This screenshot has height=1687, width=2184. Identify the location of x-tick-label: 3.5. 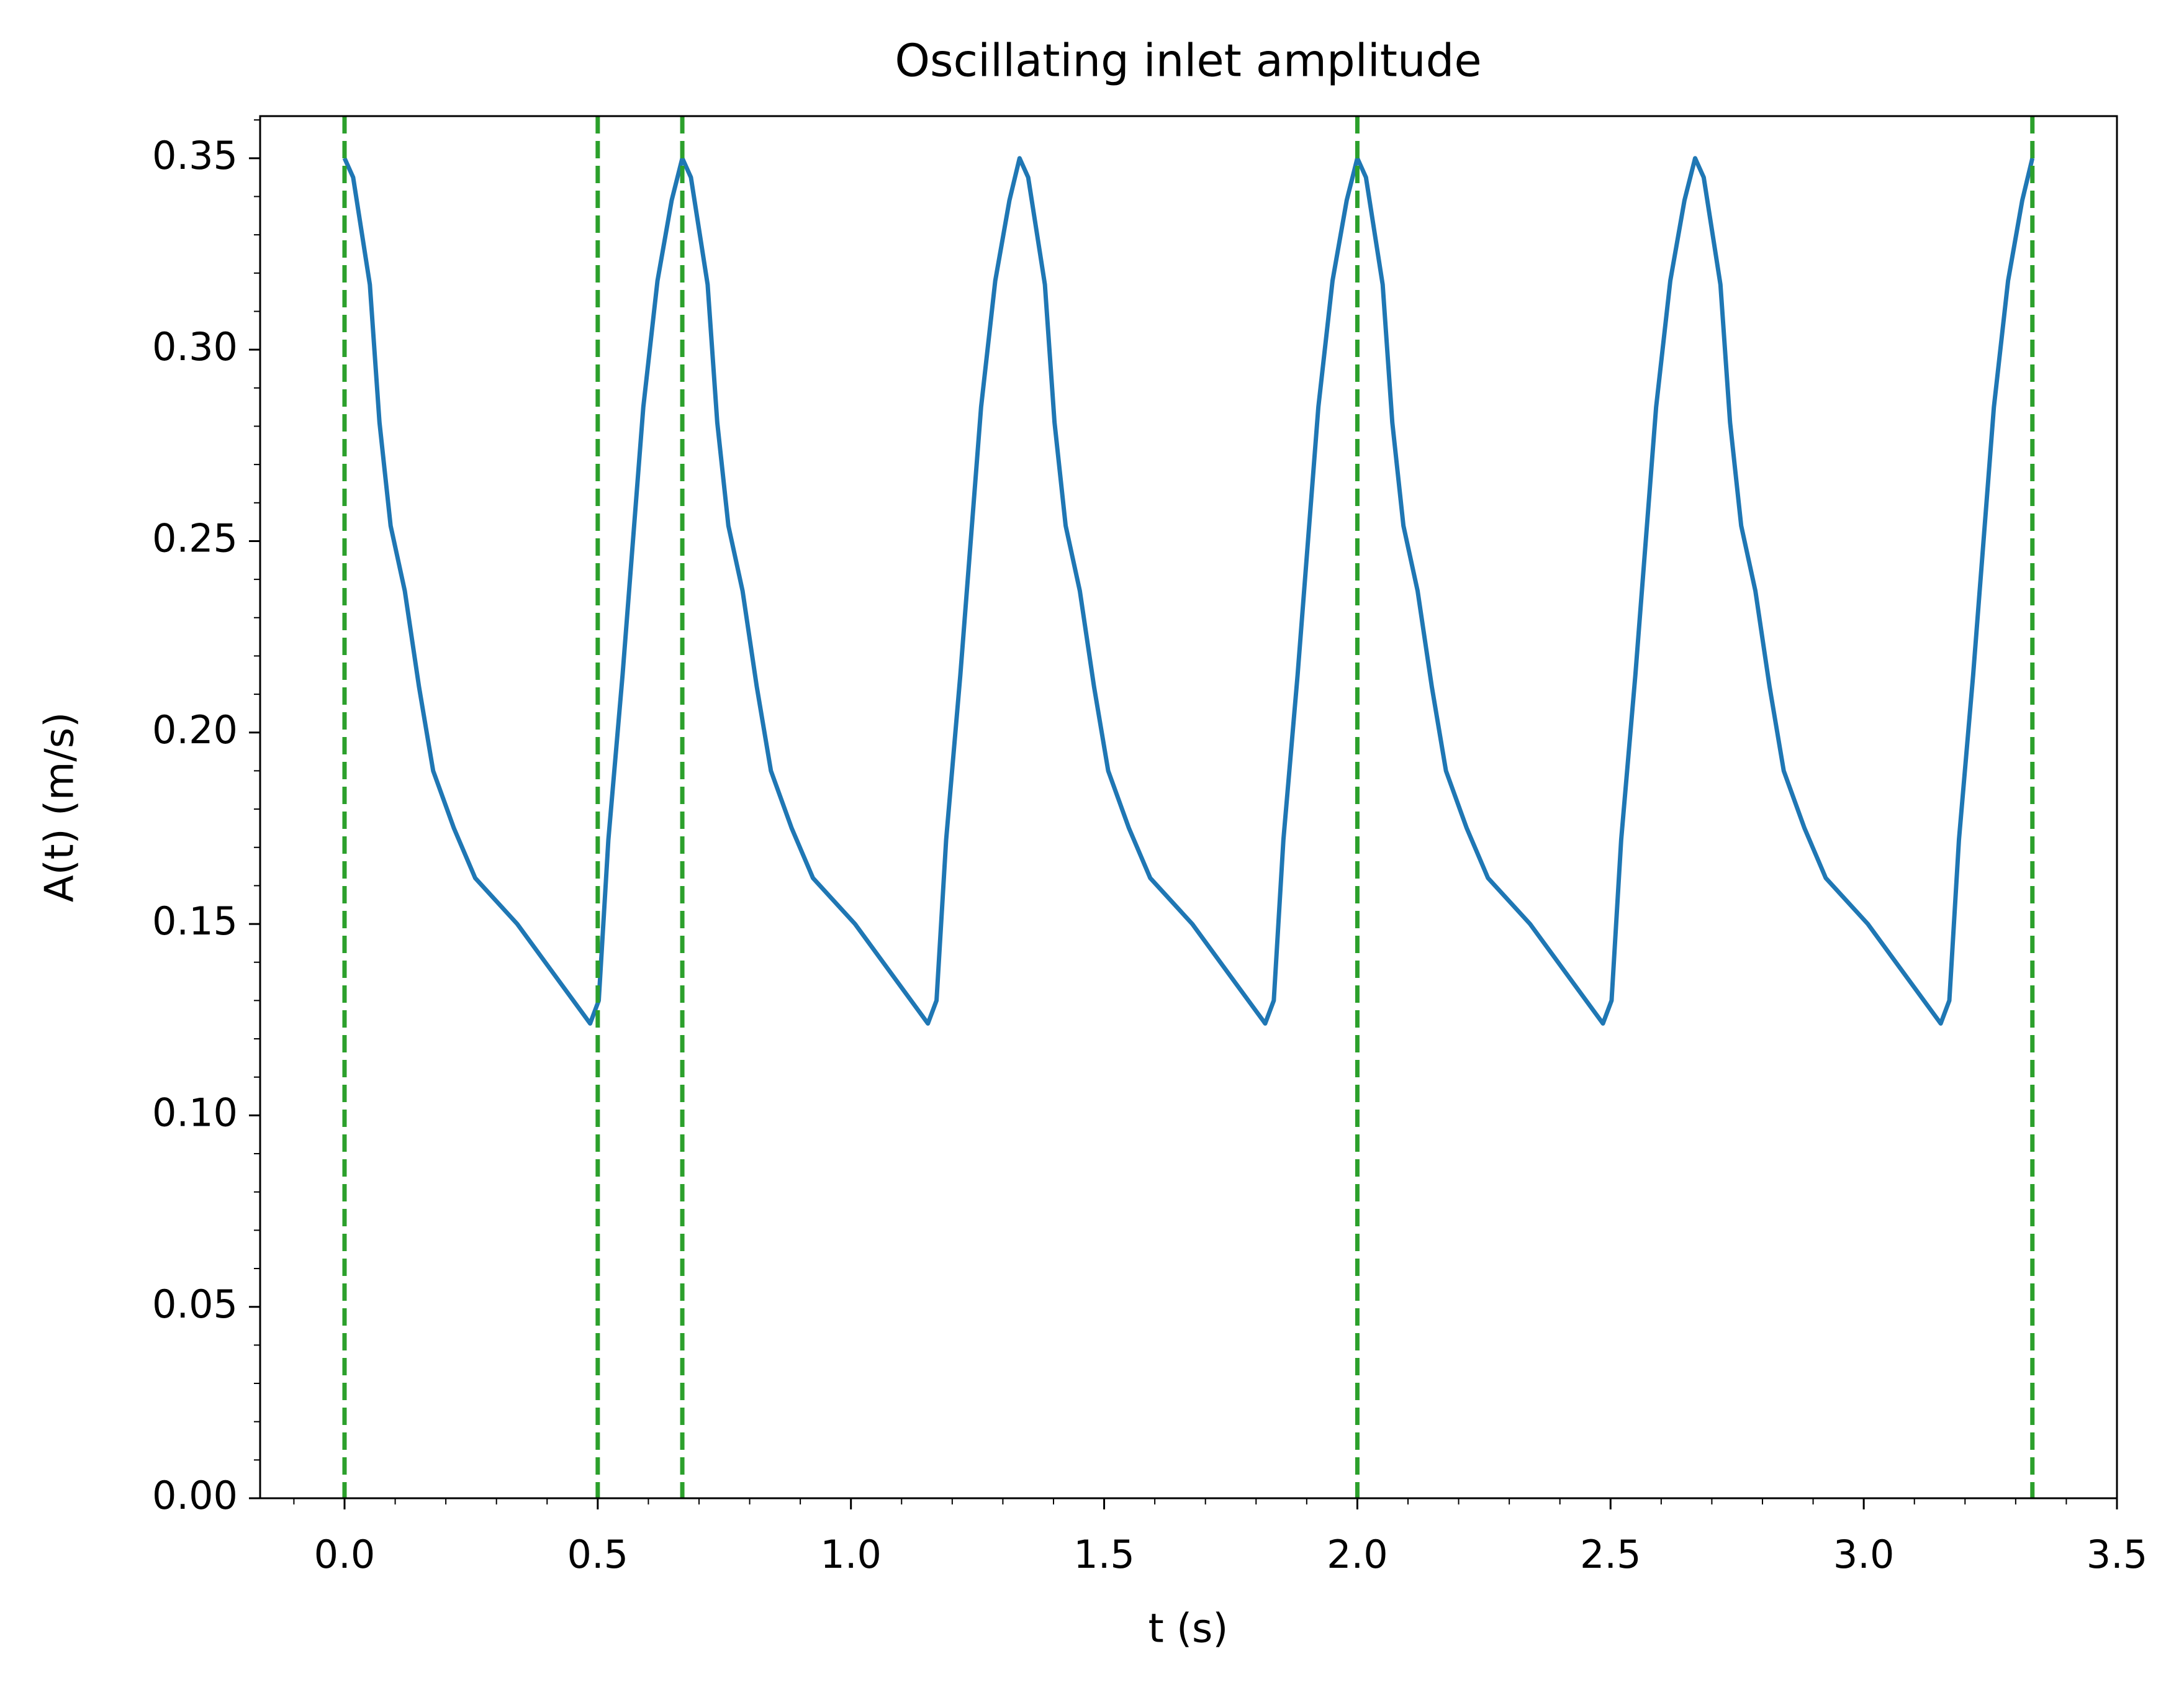
(2117, 1555).